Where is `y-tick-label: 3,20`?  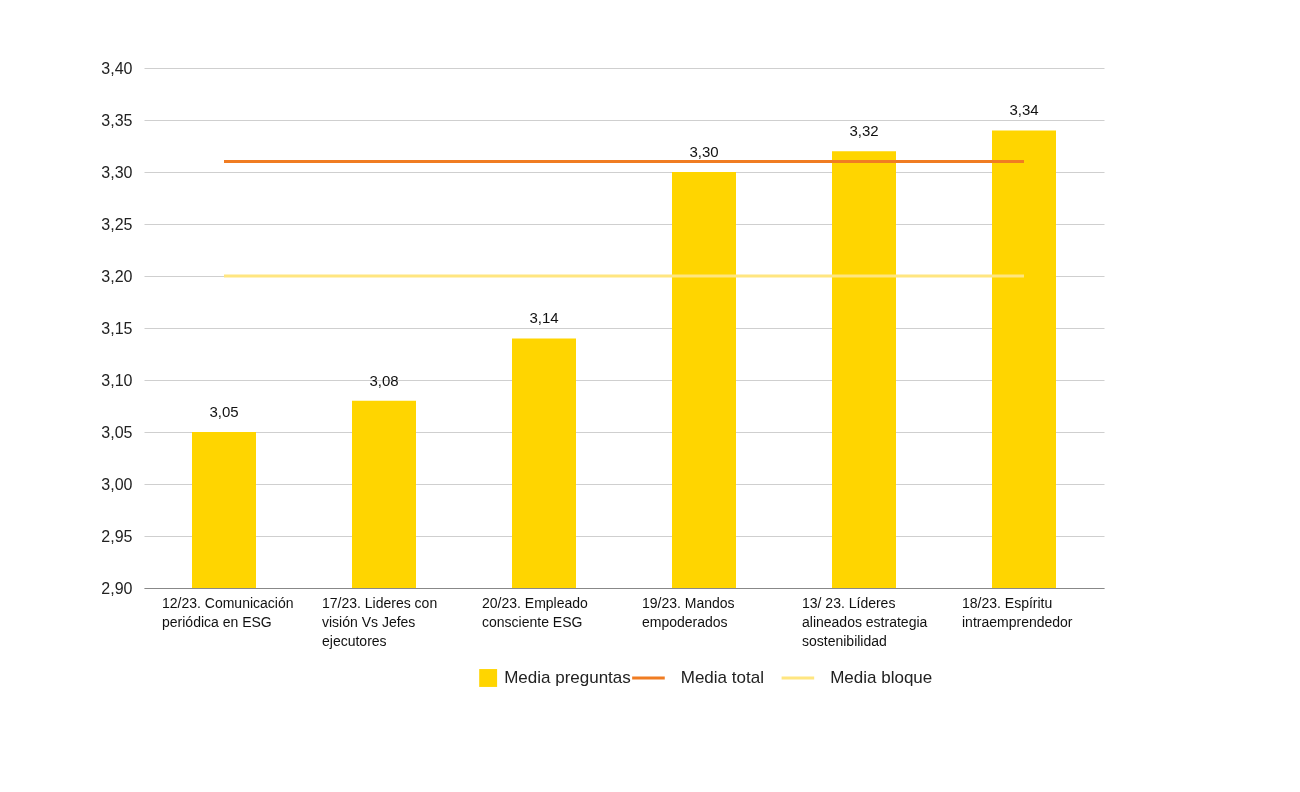
y-tick-label: 3,20 is located at coordinates (117, 276).